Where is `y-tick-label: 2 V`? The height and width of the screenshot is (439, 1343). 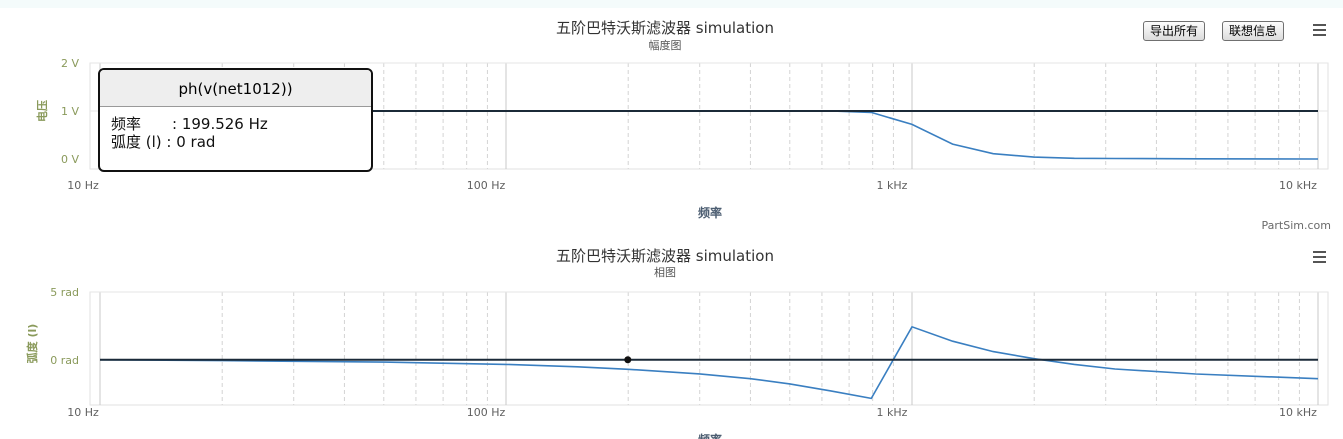
y-tick-label: 2 V is located at coordinates (70, 63).